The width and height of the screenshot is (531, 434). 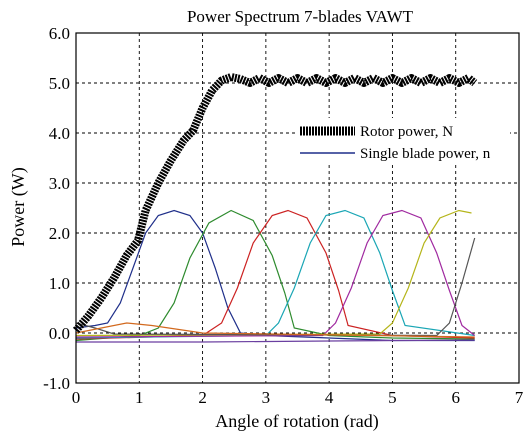 I want to click on legend-rotor-label: Rotor power, N, so click(x=406, y=132).